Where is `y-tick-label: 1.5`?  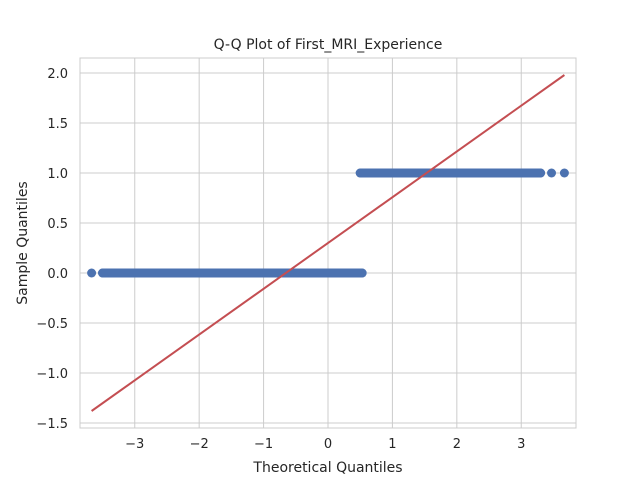 y-tick-label: 1.5 is located at coordinates (57, 124).